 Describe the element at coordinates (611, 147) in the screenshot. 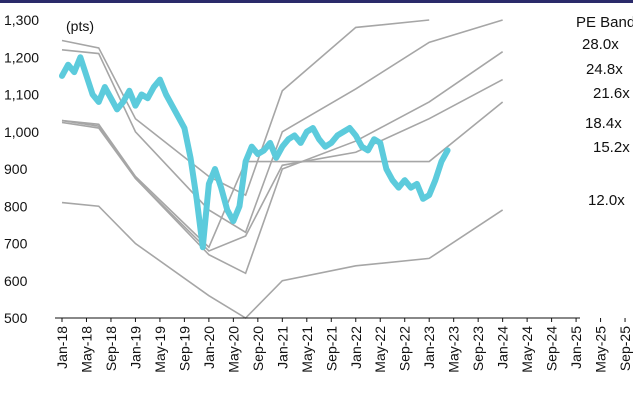

I see `pe-band-label: 15.2x` at that location.